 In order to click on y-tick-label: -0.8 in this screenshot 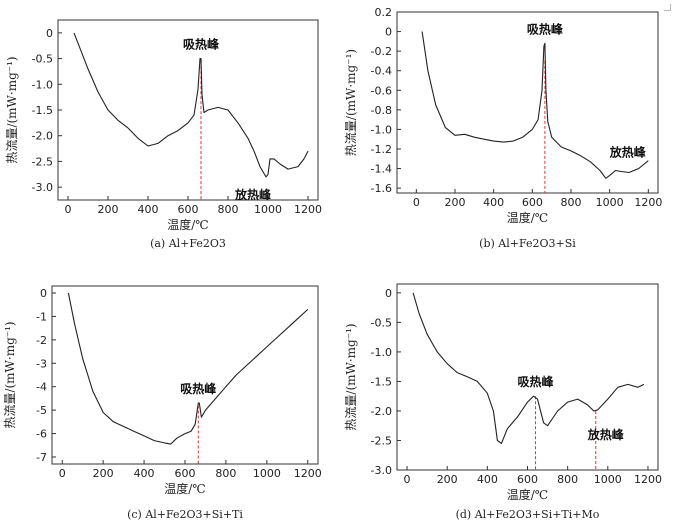, I will do `click(381, 110)`.